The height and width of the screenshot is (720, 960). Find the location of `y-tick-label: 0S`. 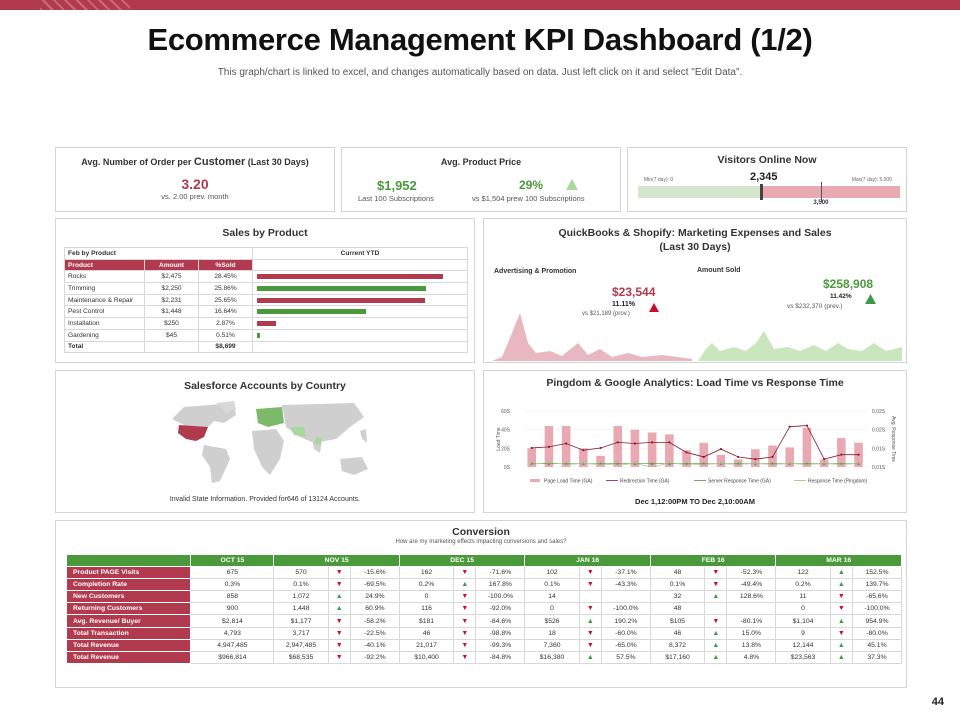

y-tick-label: 0S is located at coordinates (507, 468).